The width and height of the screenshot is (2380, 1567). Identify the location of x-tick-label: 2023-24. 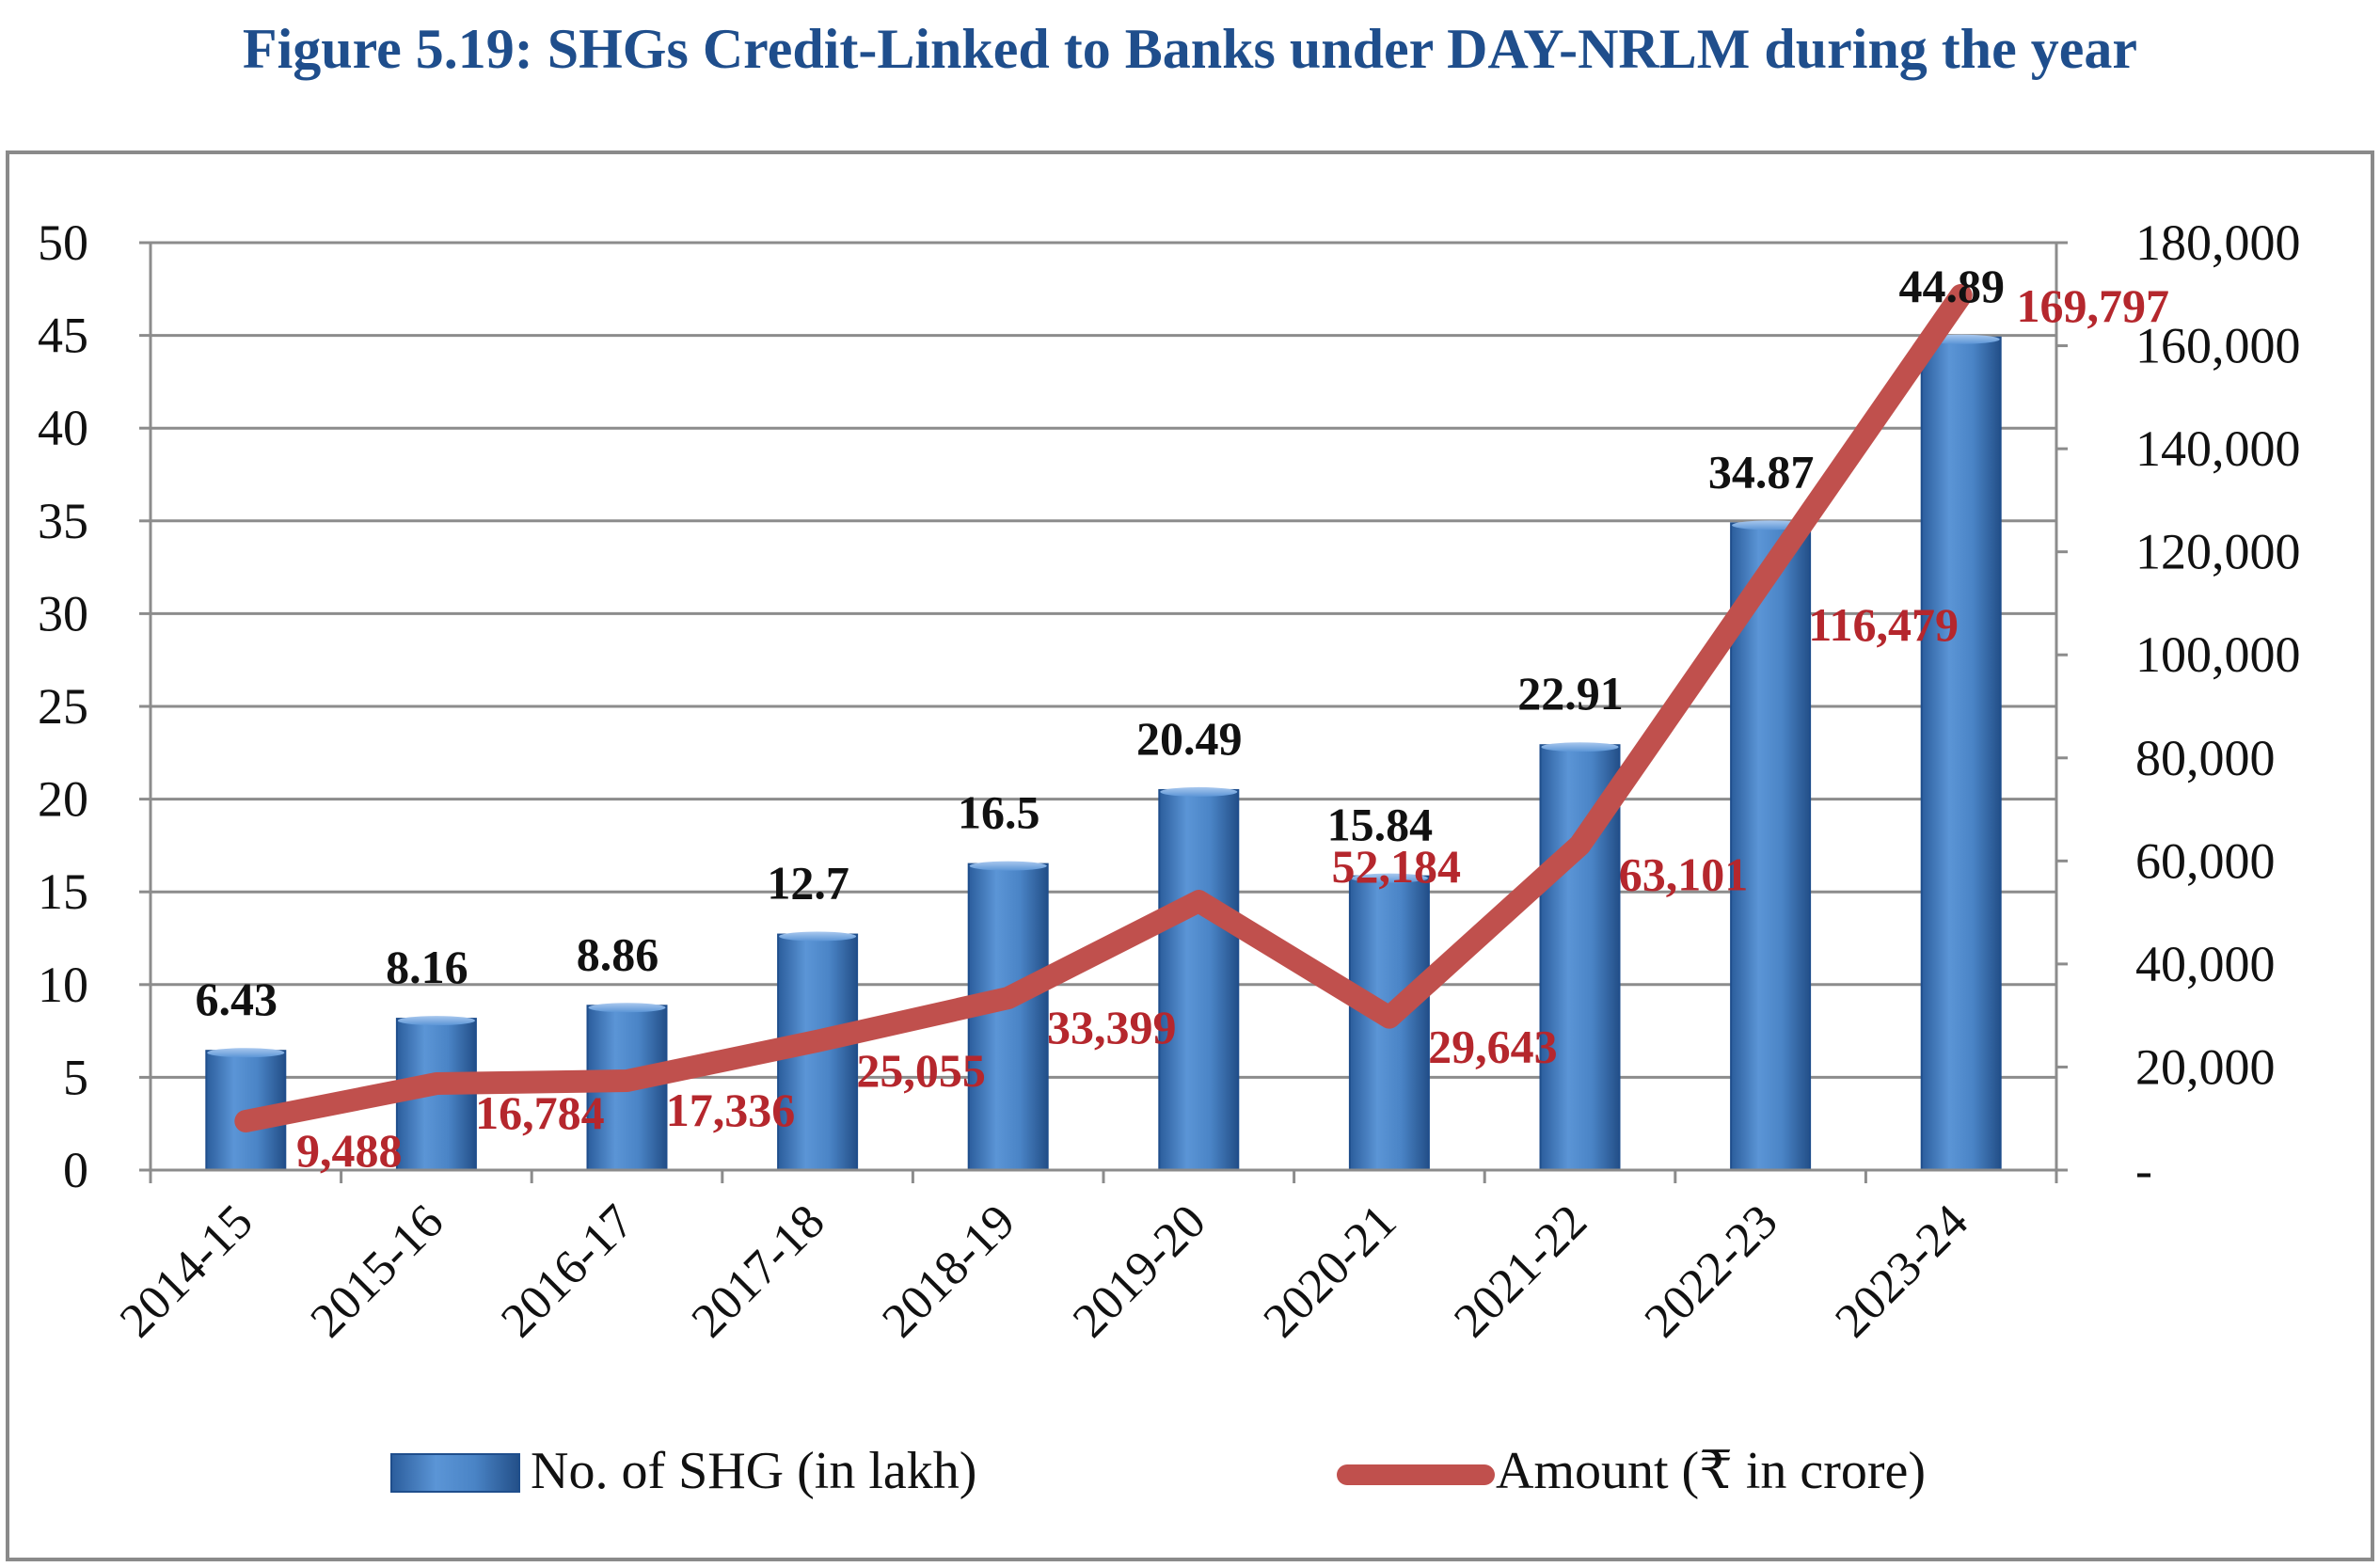
(1901, 1271).